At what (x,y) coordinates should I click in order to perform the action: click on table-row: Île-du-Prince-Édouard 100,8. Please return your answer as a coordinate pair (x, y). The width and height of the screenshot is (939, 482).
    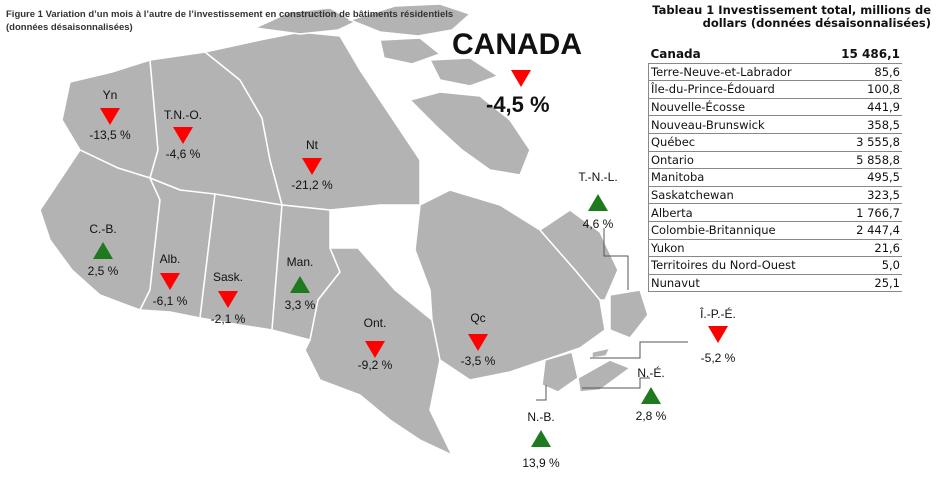
    Looking at the image, I should click on (774, 89).